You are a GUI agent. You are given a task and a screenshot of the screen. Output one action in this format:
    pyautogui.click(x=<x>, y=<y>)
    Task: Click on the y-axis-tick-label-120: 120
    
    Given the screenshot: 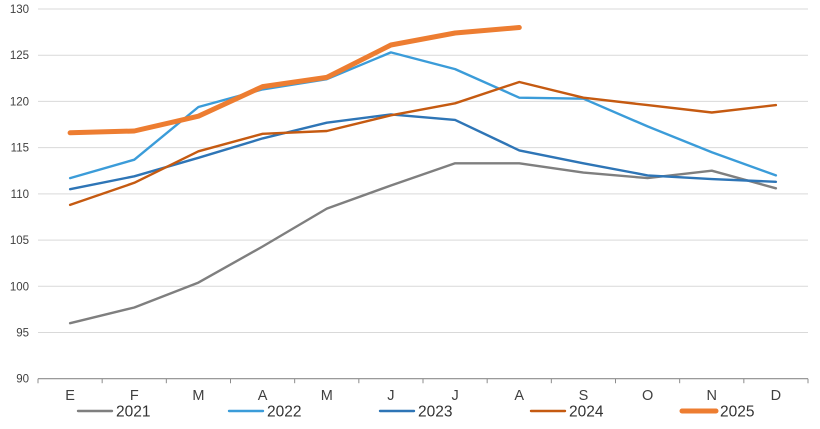 What is the action you would take?
    pyautogui.click(x=19, y=102)
    